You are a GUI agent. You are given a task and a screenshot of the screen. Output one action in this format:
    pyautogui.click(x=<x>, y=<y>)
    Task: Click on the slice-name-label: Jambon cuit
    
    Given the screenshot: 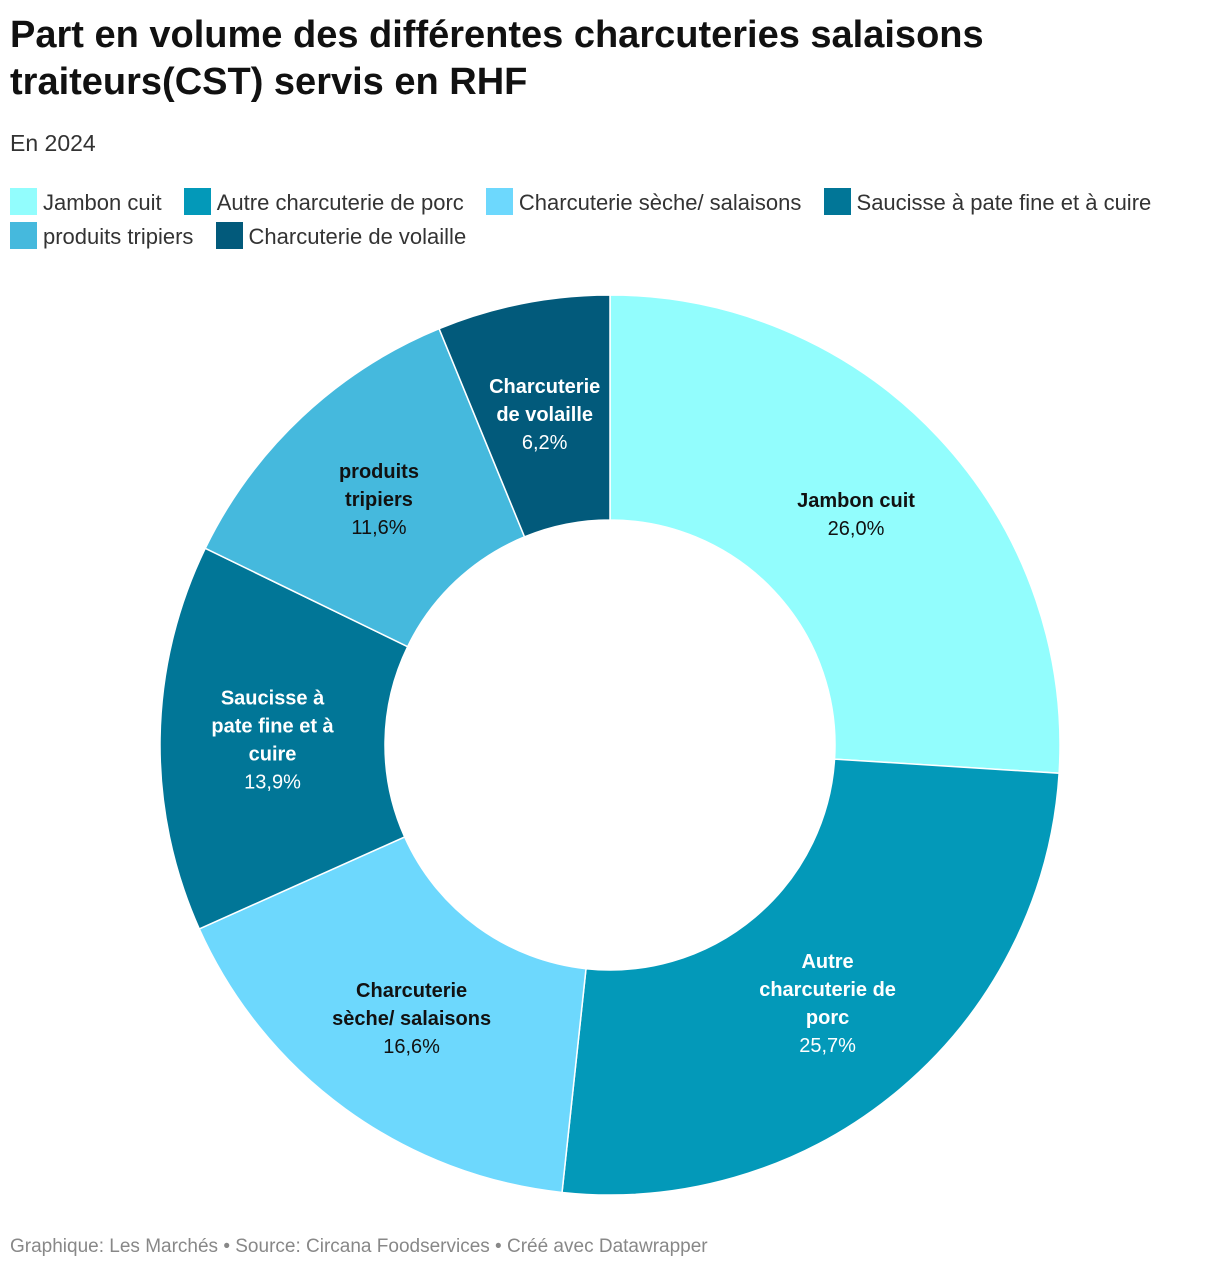 What is the action you would take?
    pyautogui.click(x=856, y=501)
    